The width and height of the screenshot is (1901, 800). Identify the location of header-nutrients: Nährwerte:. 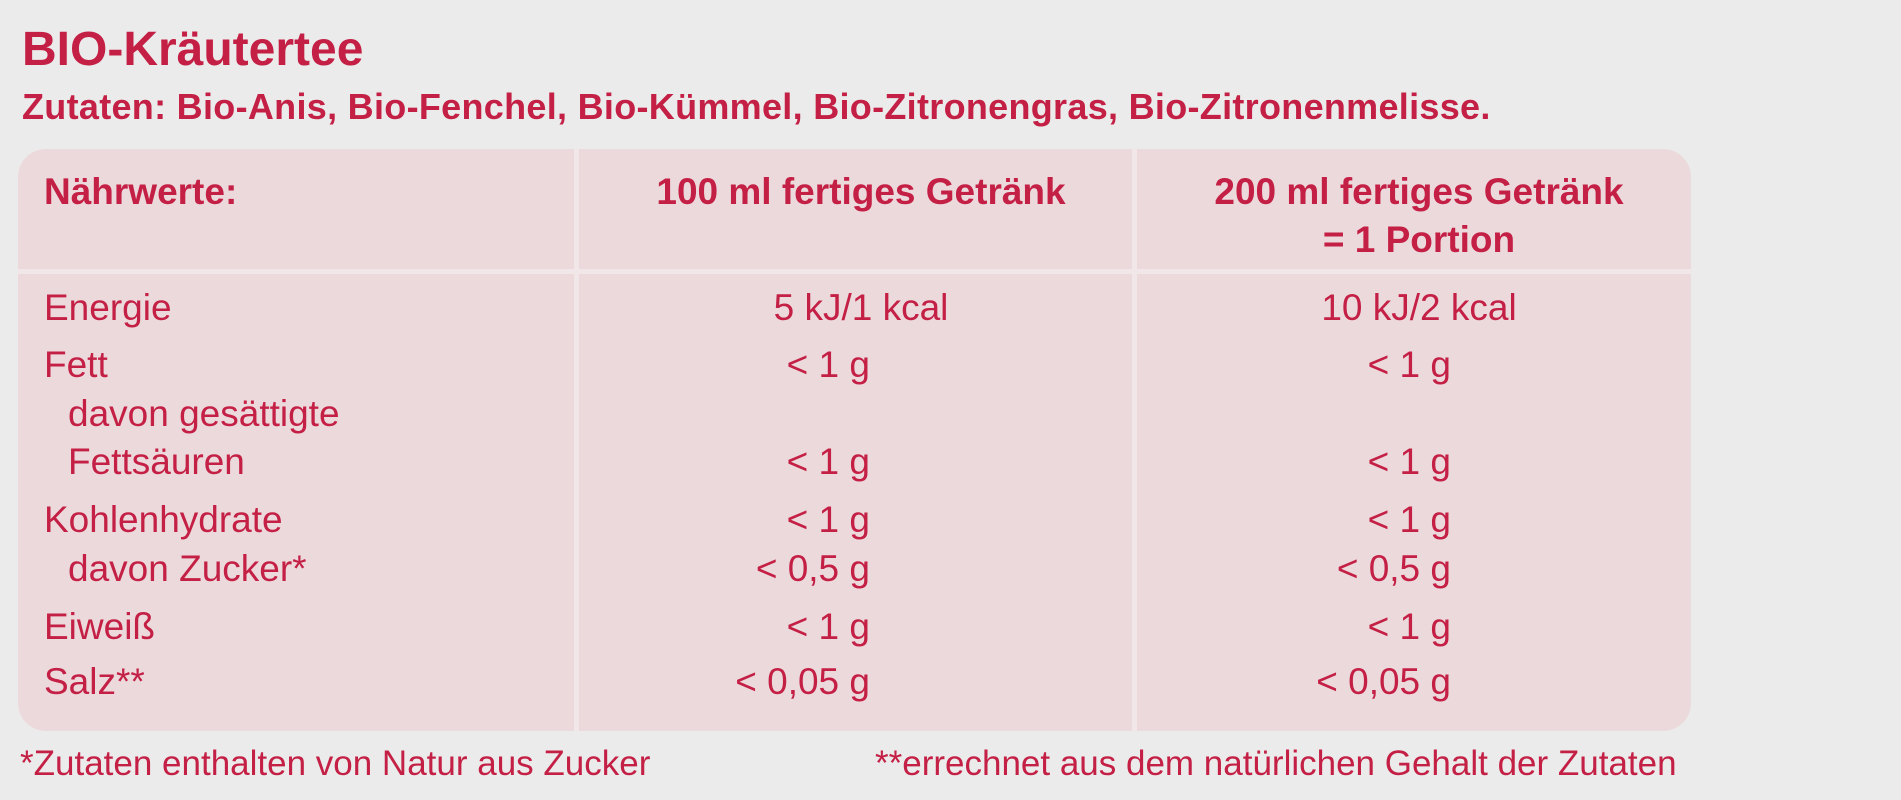
(141, 191).